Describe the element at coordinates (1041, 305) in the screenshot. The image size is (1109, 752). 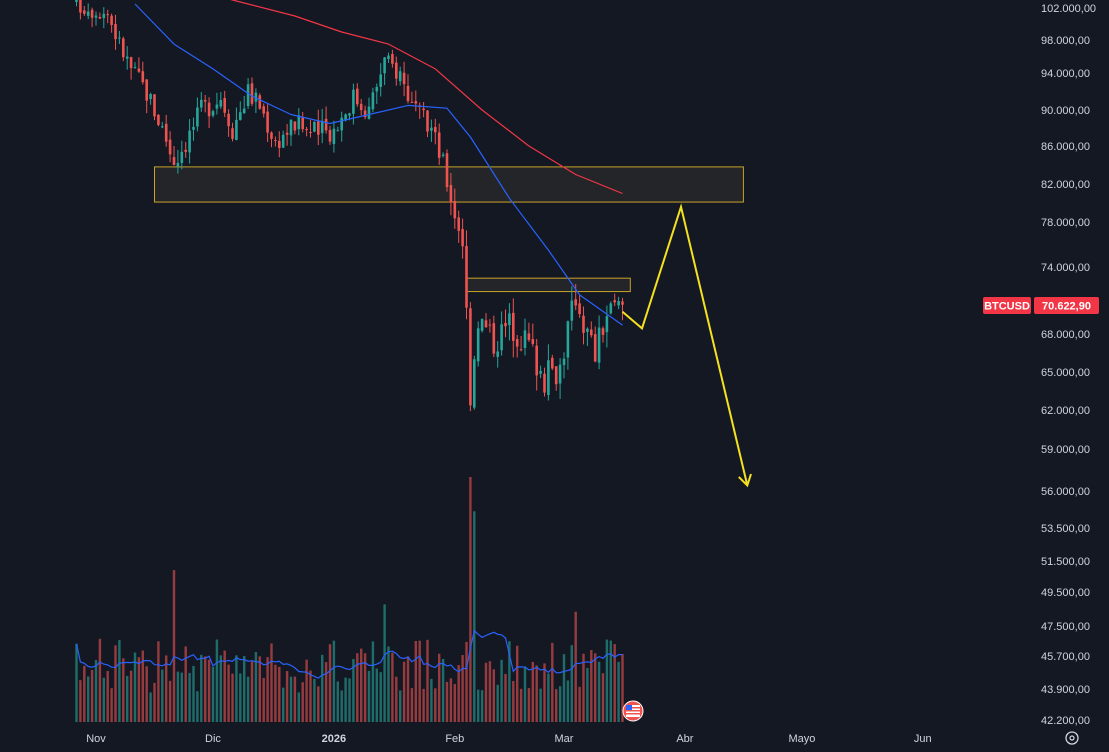
I see `last-price-tag: BTCUSD 70.622,90` at that location.